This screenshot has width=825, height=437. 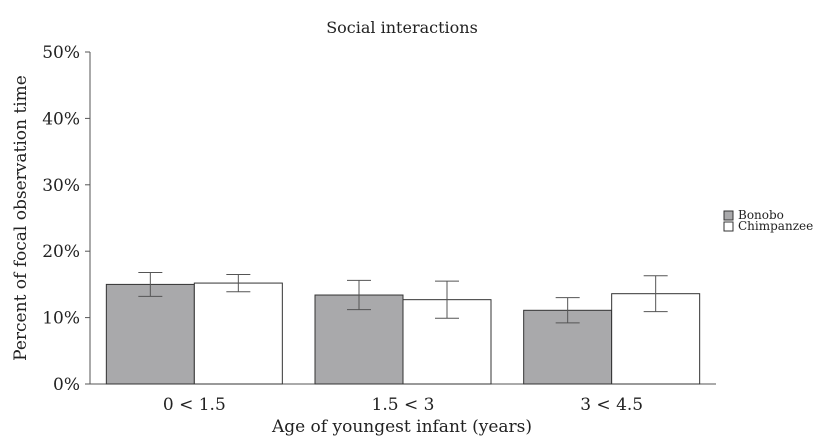 I want to click on x-axis-title: Age of youngest infant (years), so click(x=401, y=427).